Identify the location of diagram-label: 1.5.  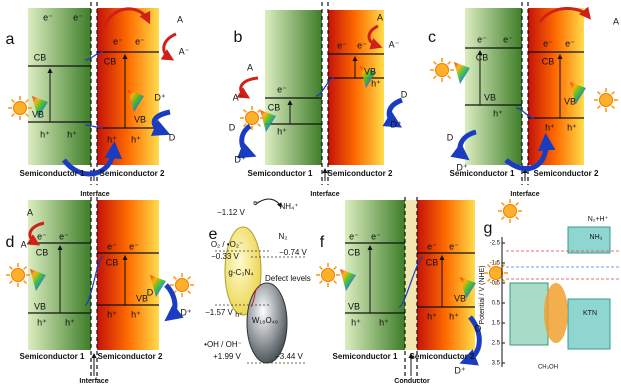
(496, 324).